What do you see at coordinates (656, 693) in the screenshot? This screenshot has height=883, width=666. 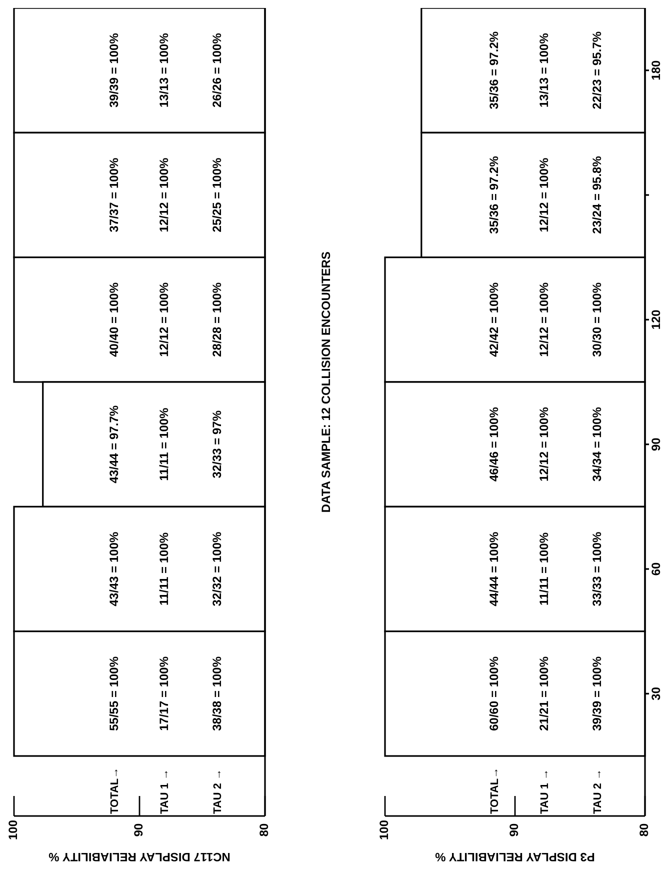 I see `y-tick-label: 30` at bounding box center [656, 693].